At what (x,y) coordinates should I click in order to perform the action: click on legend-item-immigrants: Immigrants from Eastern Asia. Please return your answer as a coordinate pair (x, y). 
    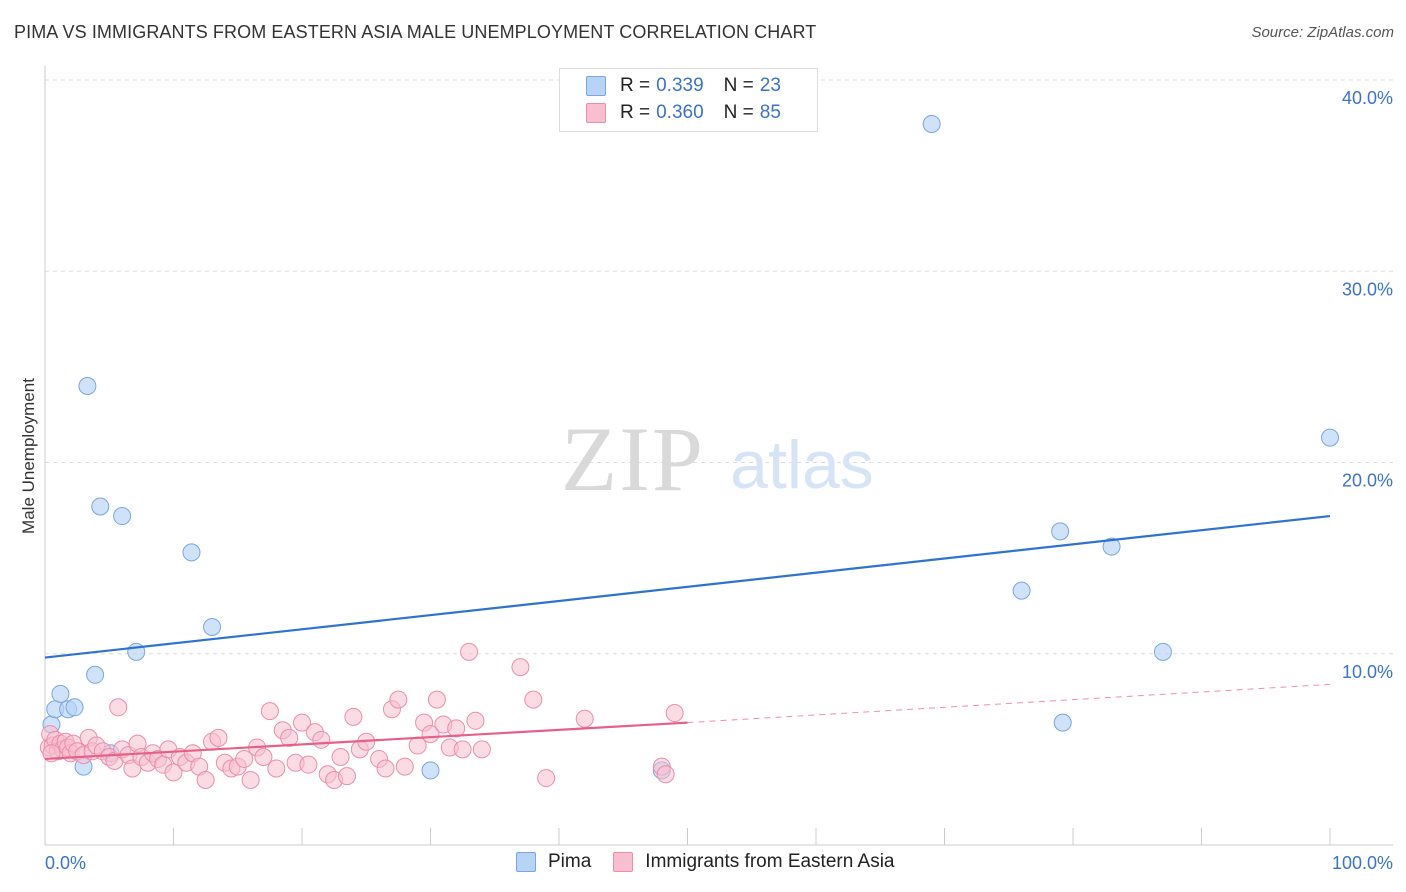
    Looking at the image, I should click on (754, 862).